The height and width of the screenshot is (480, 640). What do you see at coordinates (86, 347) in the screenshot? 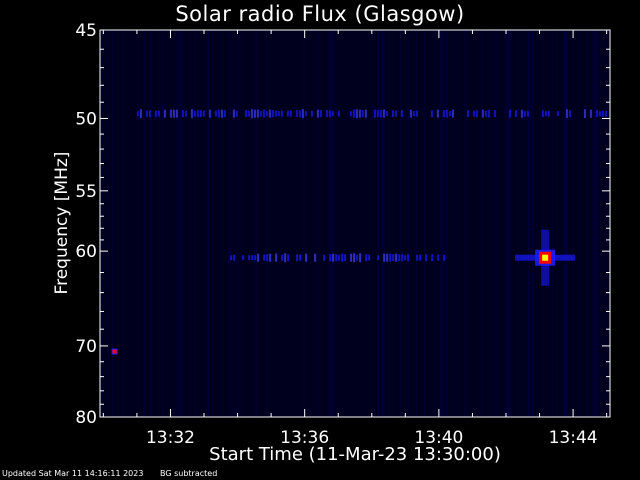
I see `y-tick-label: 70` at bounding box center [86, 347].